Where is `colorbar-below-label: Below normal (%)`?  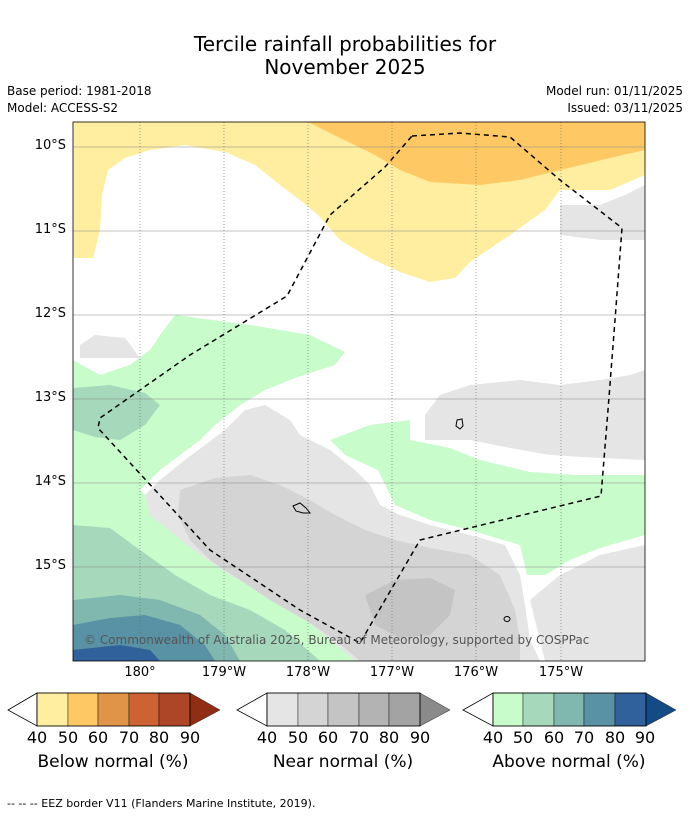 colorbar-below-label: Below normal (%) is located at coordinates (113, 762).